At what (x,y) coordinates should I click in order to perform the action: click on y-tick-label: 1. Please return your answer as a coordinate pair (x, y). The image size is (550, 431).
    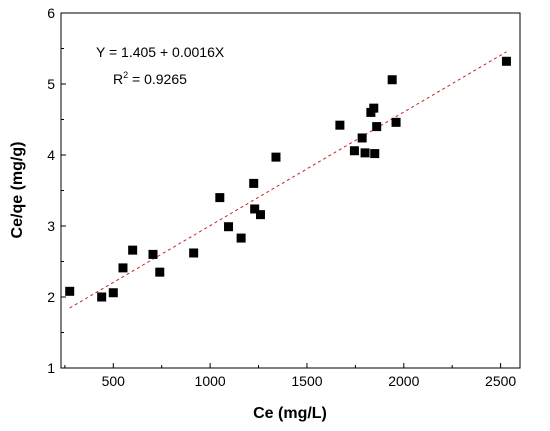
    Looking at the image, I should click on (51, 368).